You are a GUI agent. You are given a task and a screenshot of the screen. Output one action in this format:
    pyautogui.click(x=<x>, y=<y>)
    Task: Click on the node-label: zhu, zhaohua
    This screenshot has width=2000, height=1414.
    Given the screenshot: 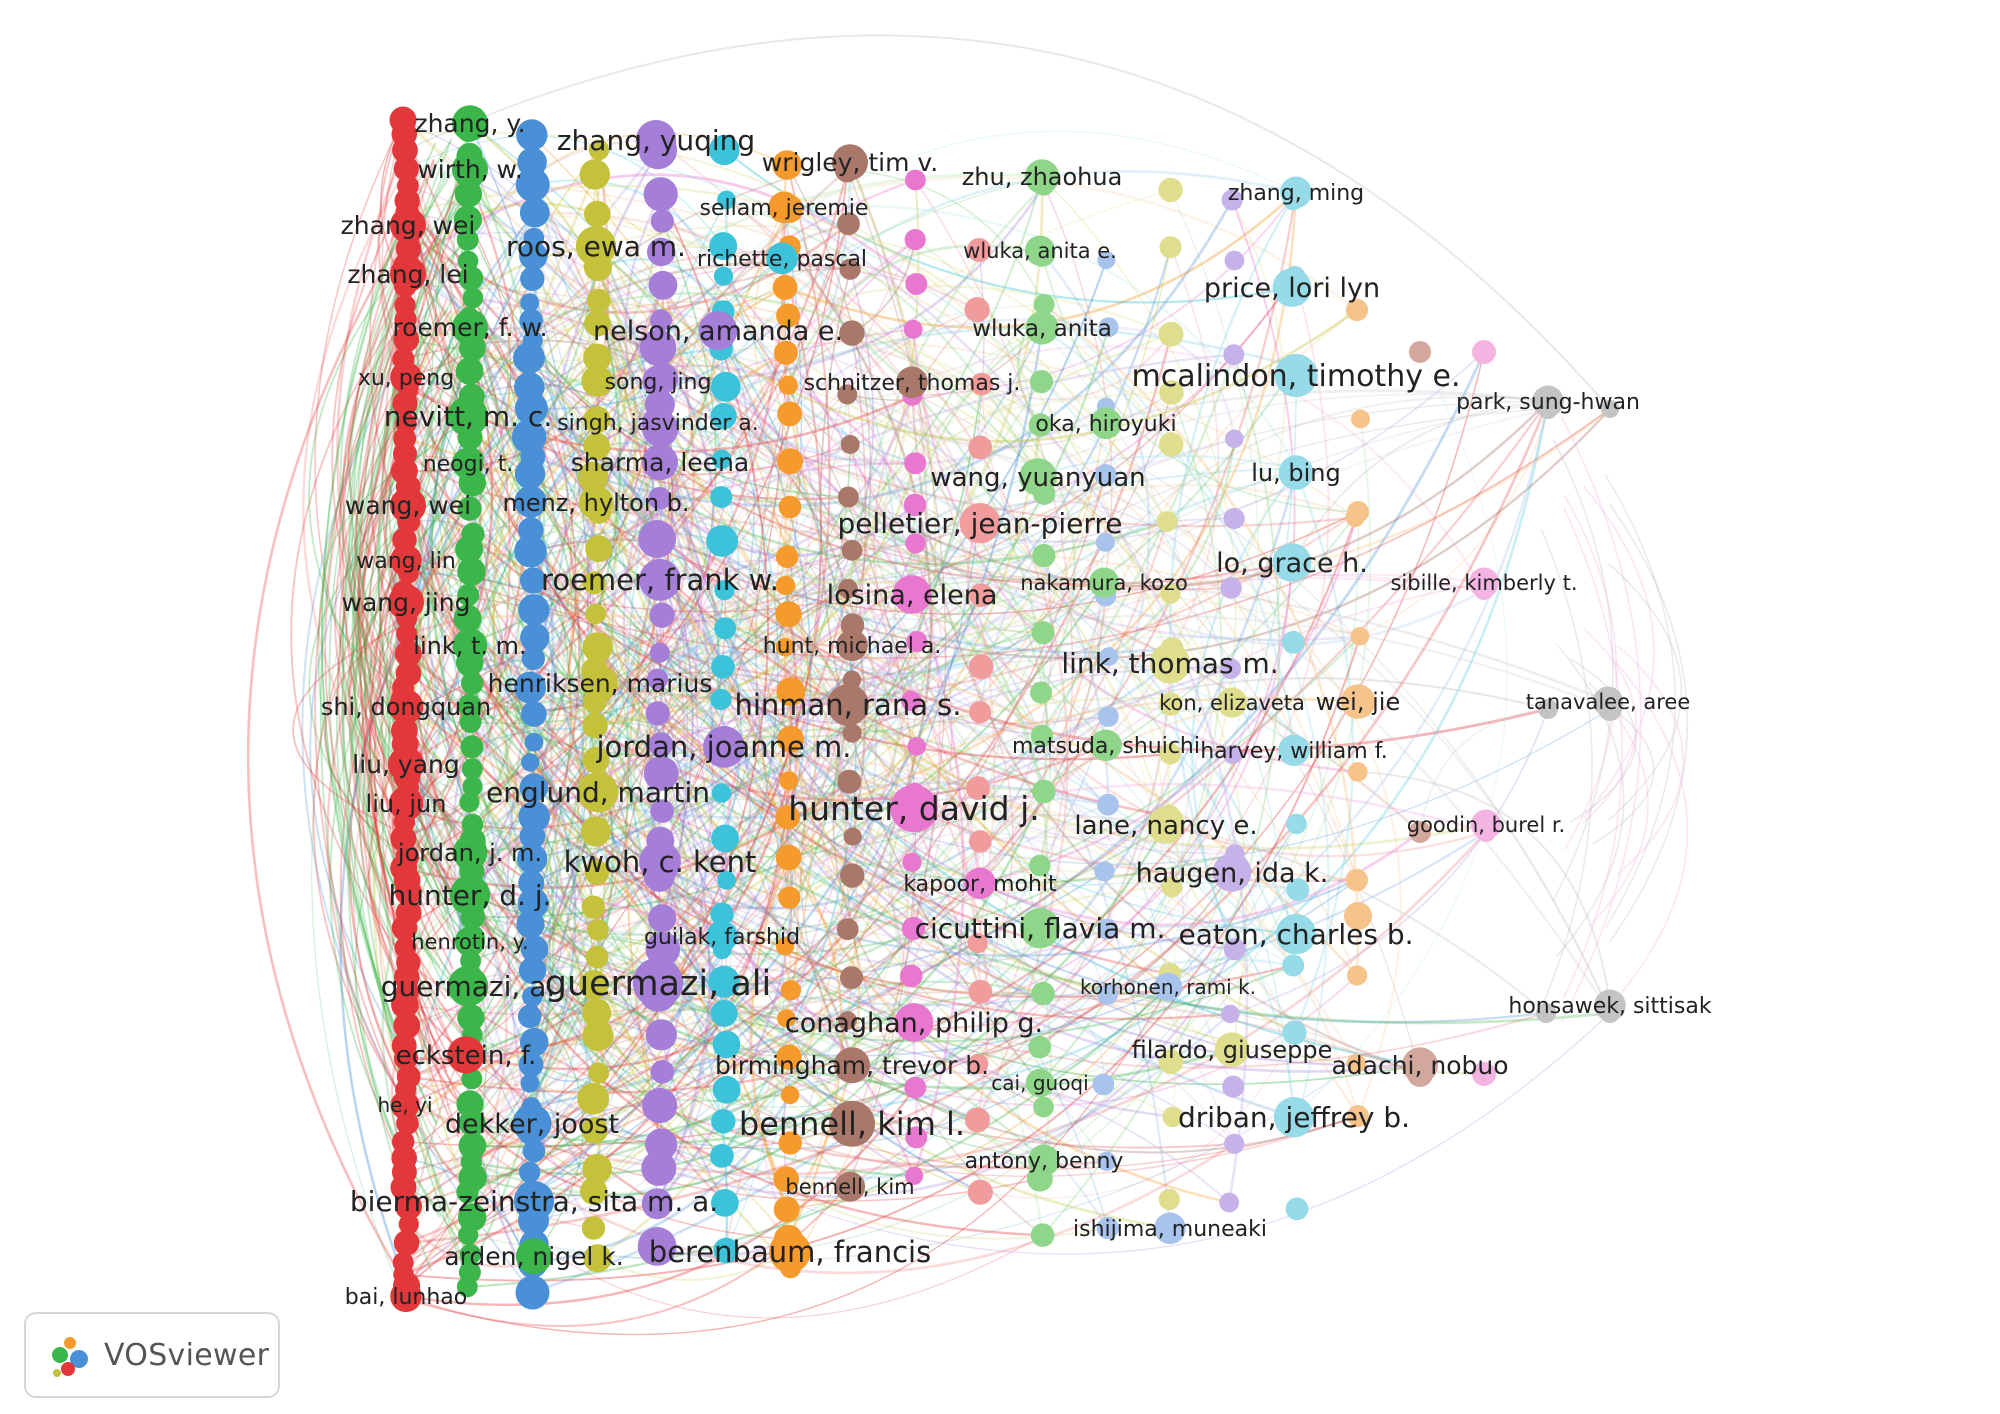 What is the action you would take?
    pyautogui.click(x=1042, y=177)
    